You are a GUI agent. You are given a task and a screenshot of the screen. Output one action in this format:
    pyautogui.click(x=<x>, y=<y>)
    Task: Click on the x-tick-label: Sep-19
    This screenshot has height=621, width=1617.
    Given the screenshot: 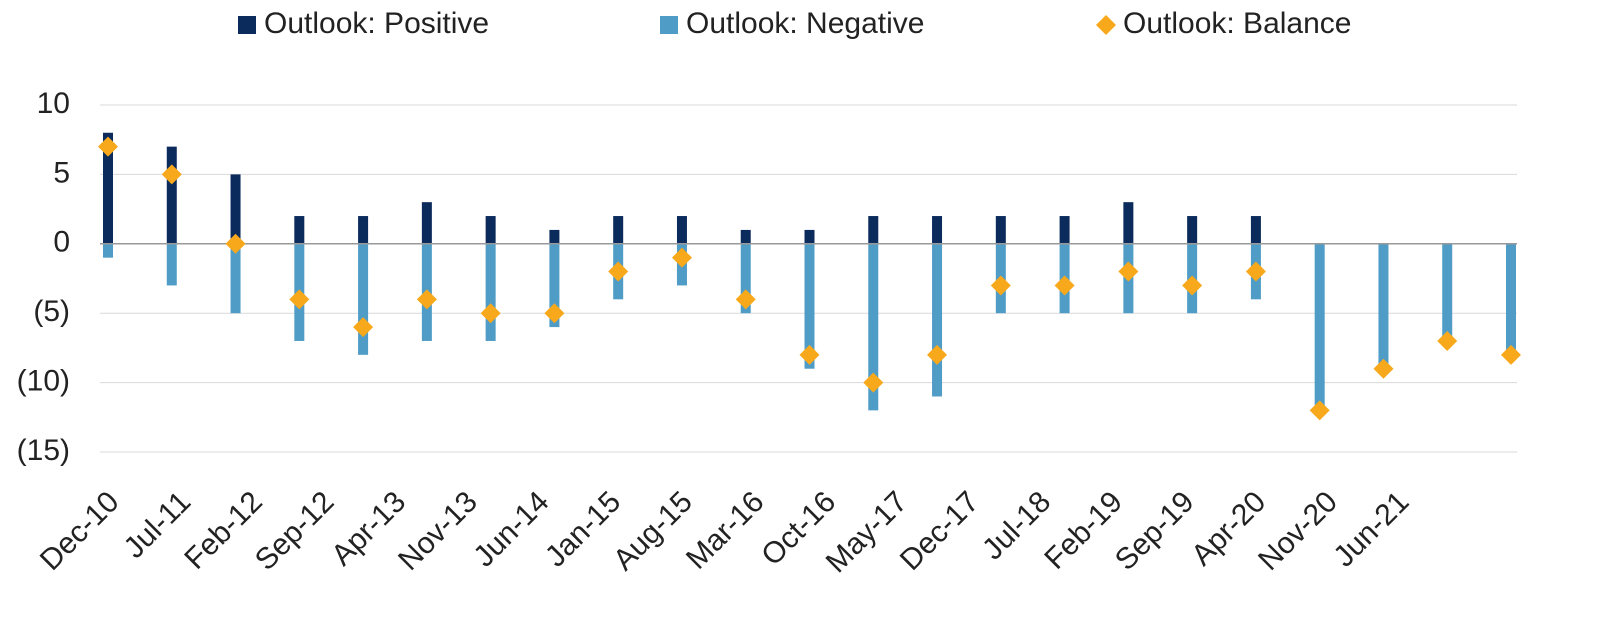 What is the action you would take?
    pyautogui.click(x=1155, y=531)
    